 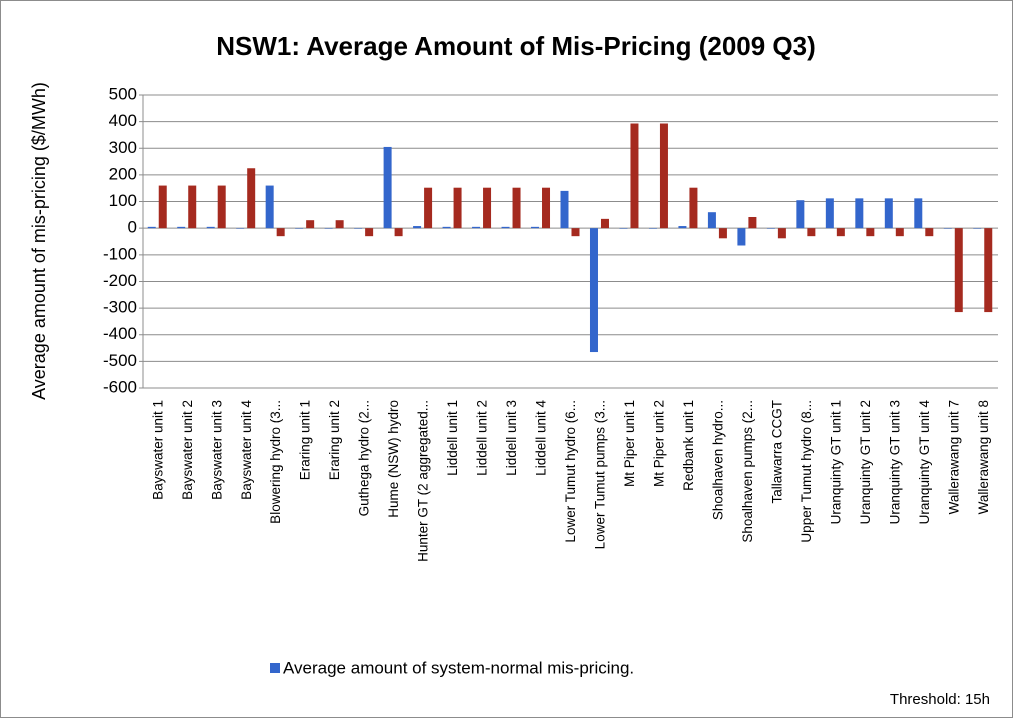 What do you see at coordinates (132, 227) in the screenshot?
I see `y-tick-label: 0` at bounding box center [132, 227].